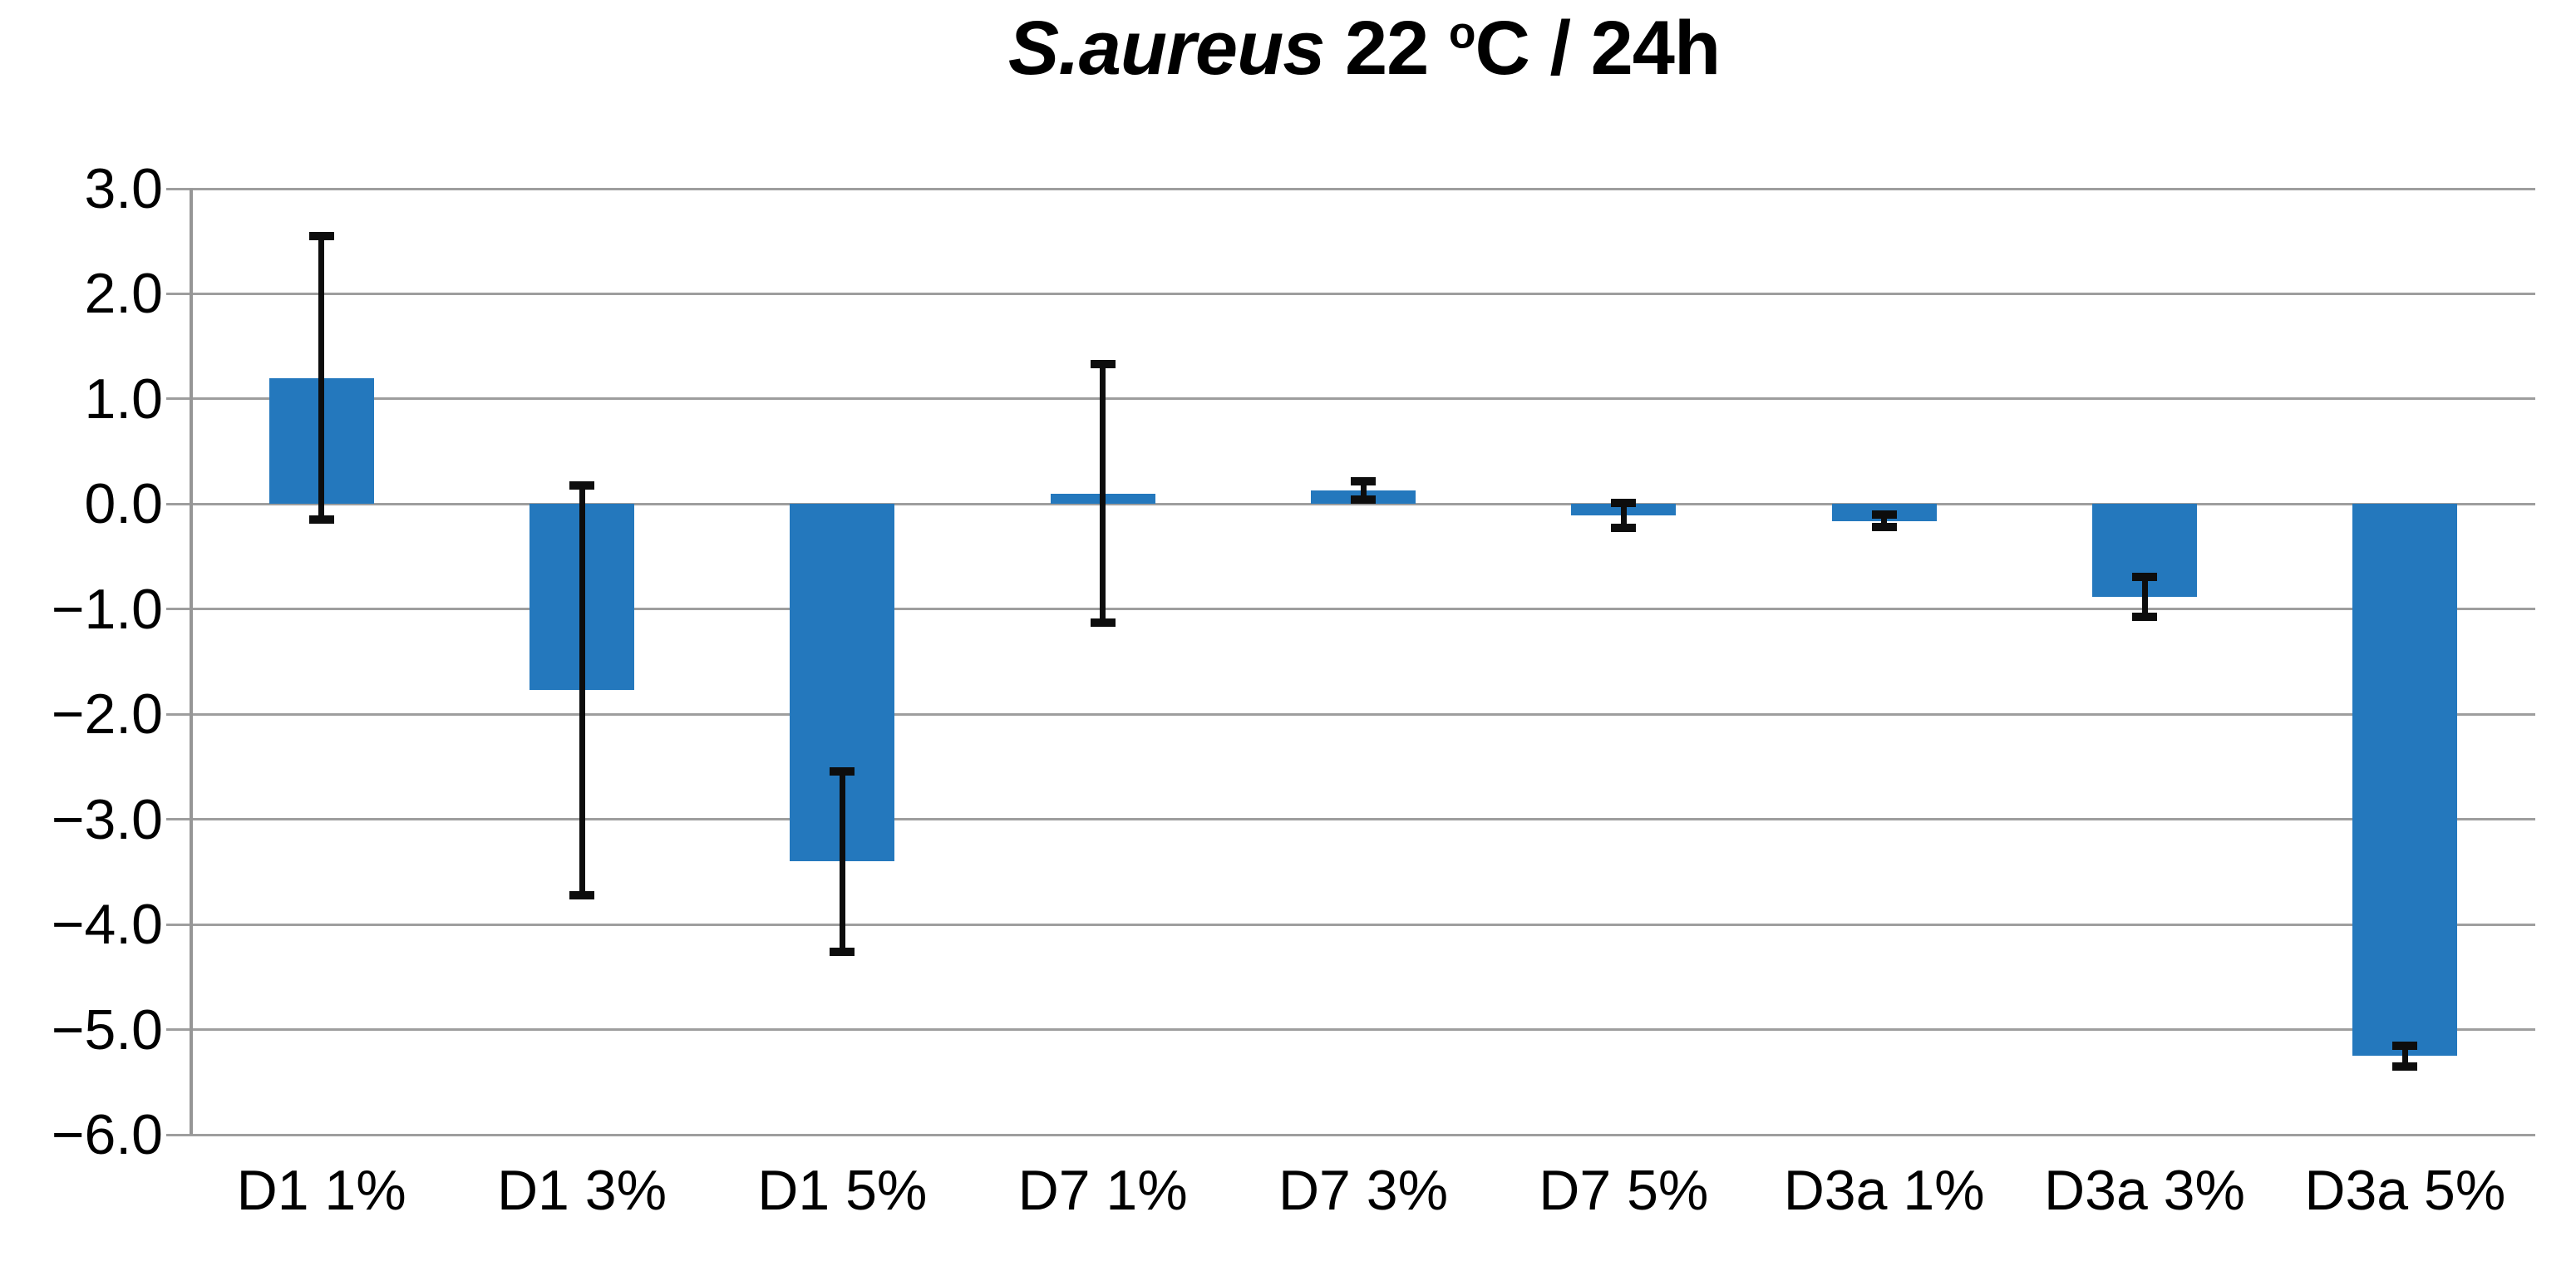 This screenshot has height=1281, width=2576. I want to click on x-tick-label-d7-3pct: D7 3%, so click(1363, 1190).